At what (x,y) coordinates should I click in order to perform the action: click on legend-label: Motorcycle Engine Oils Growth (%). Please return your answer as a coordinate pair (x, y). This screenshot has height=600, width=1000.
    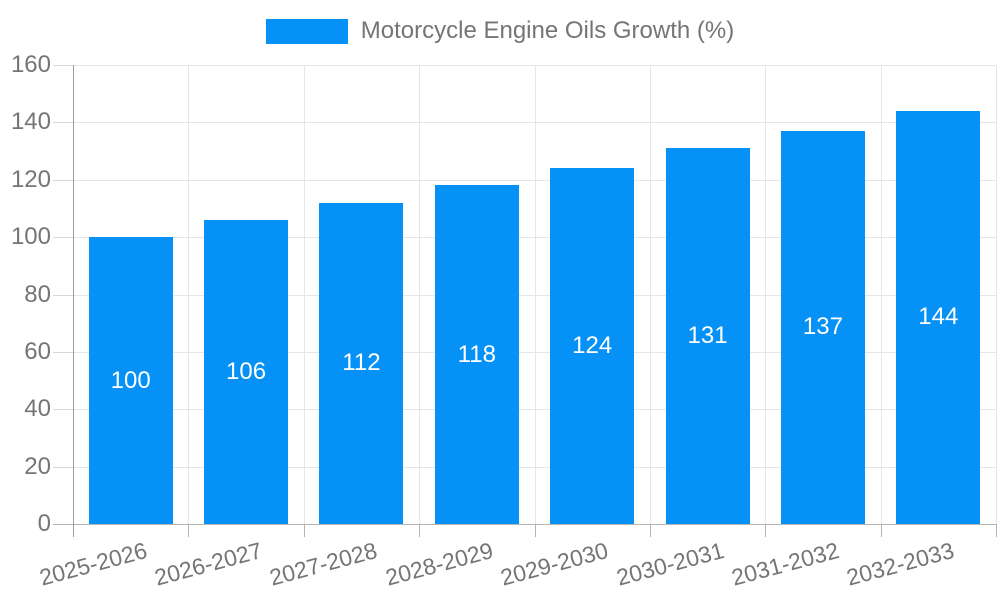
    Looking at the image, I should click on (547, 30).